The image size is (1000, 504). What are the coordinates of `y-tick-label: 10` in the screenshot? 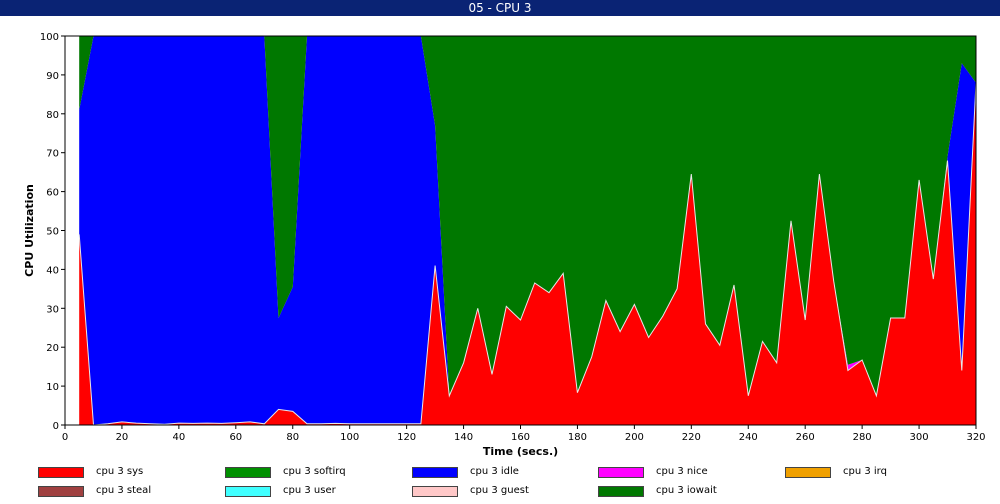 It's located at (52, 387).